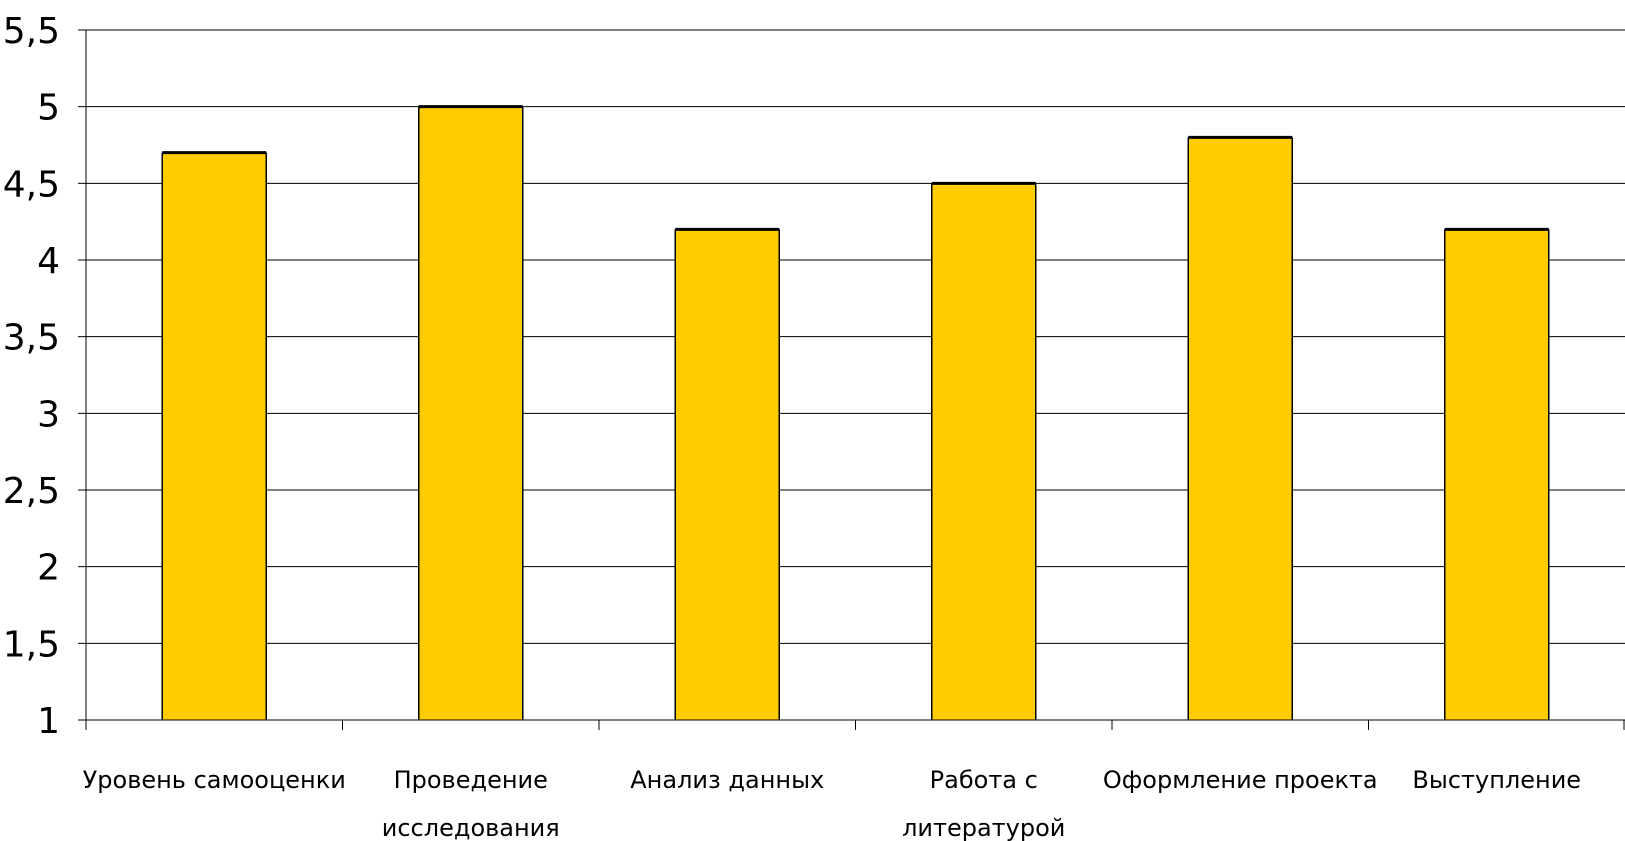  I want to click on x-category-label-line: Уровень самооценки, so click(214, 780).